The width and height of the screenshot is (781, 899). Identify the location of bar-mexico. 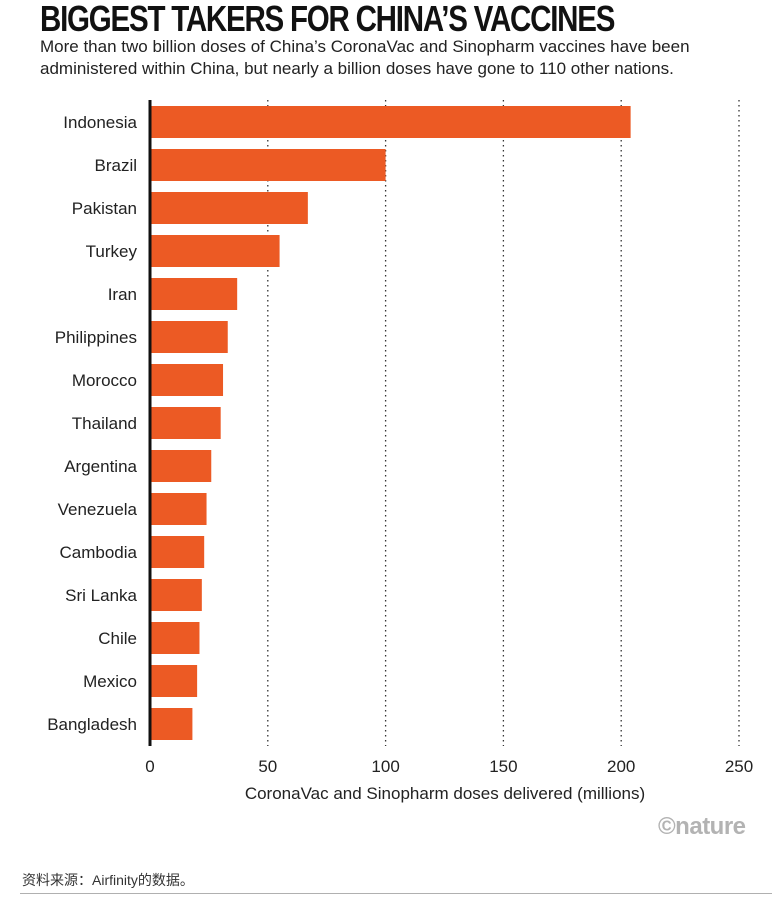
(174, 681).